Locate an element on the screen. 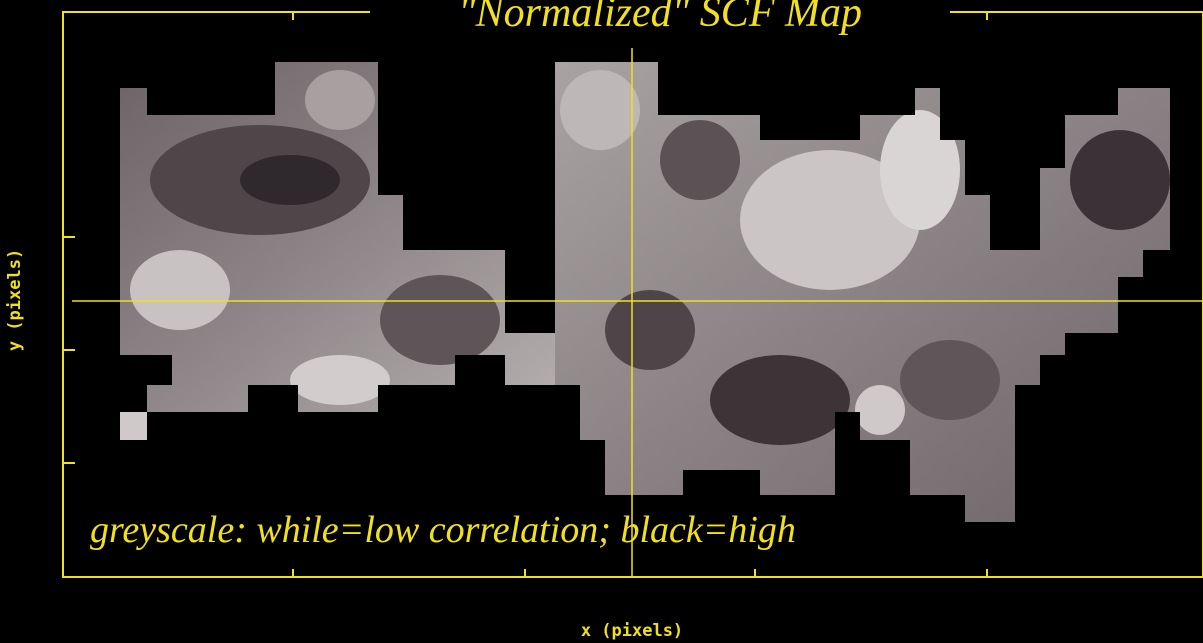 The height and width of the screenshot is (643, 1203). title-background is located at coordinates (660, 15).